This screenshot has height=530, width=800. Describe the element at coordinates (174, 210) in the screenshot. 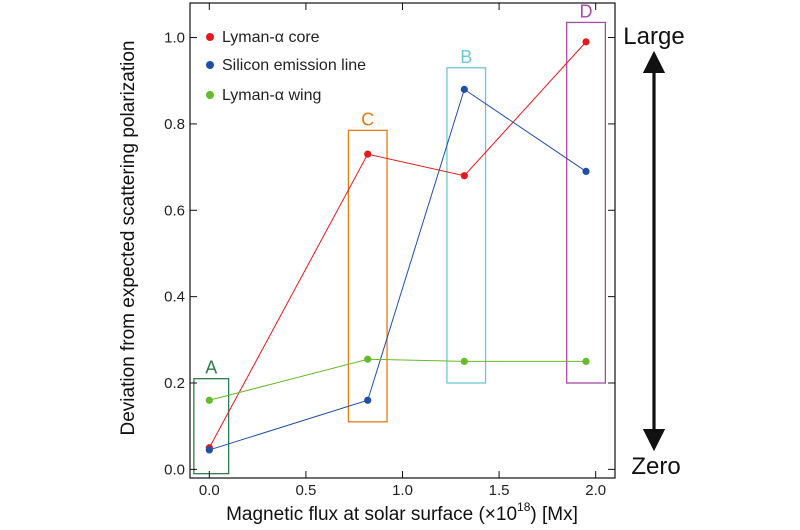

I see `y-tick-label: 0.6` at that location.